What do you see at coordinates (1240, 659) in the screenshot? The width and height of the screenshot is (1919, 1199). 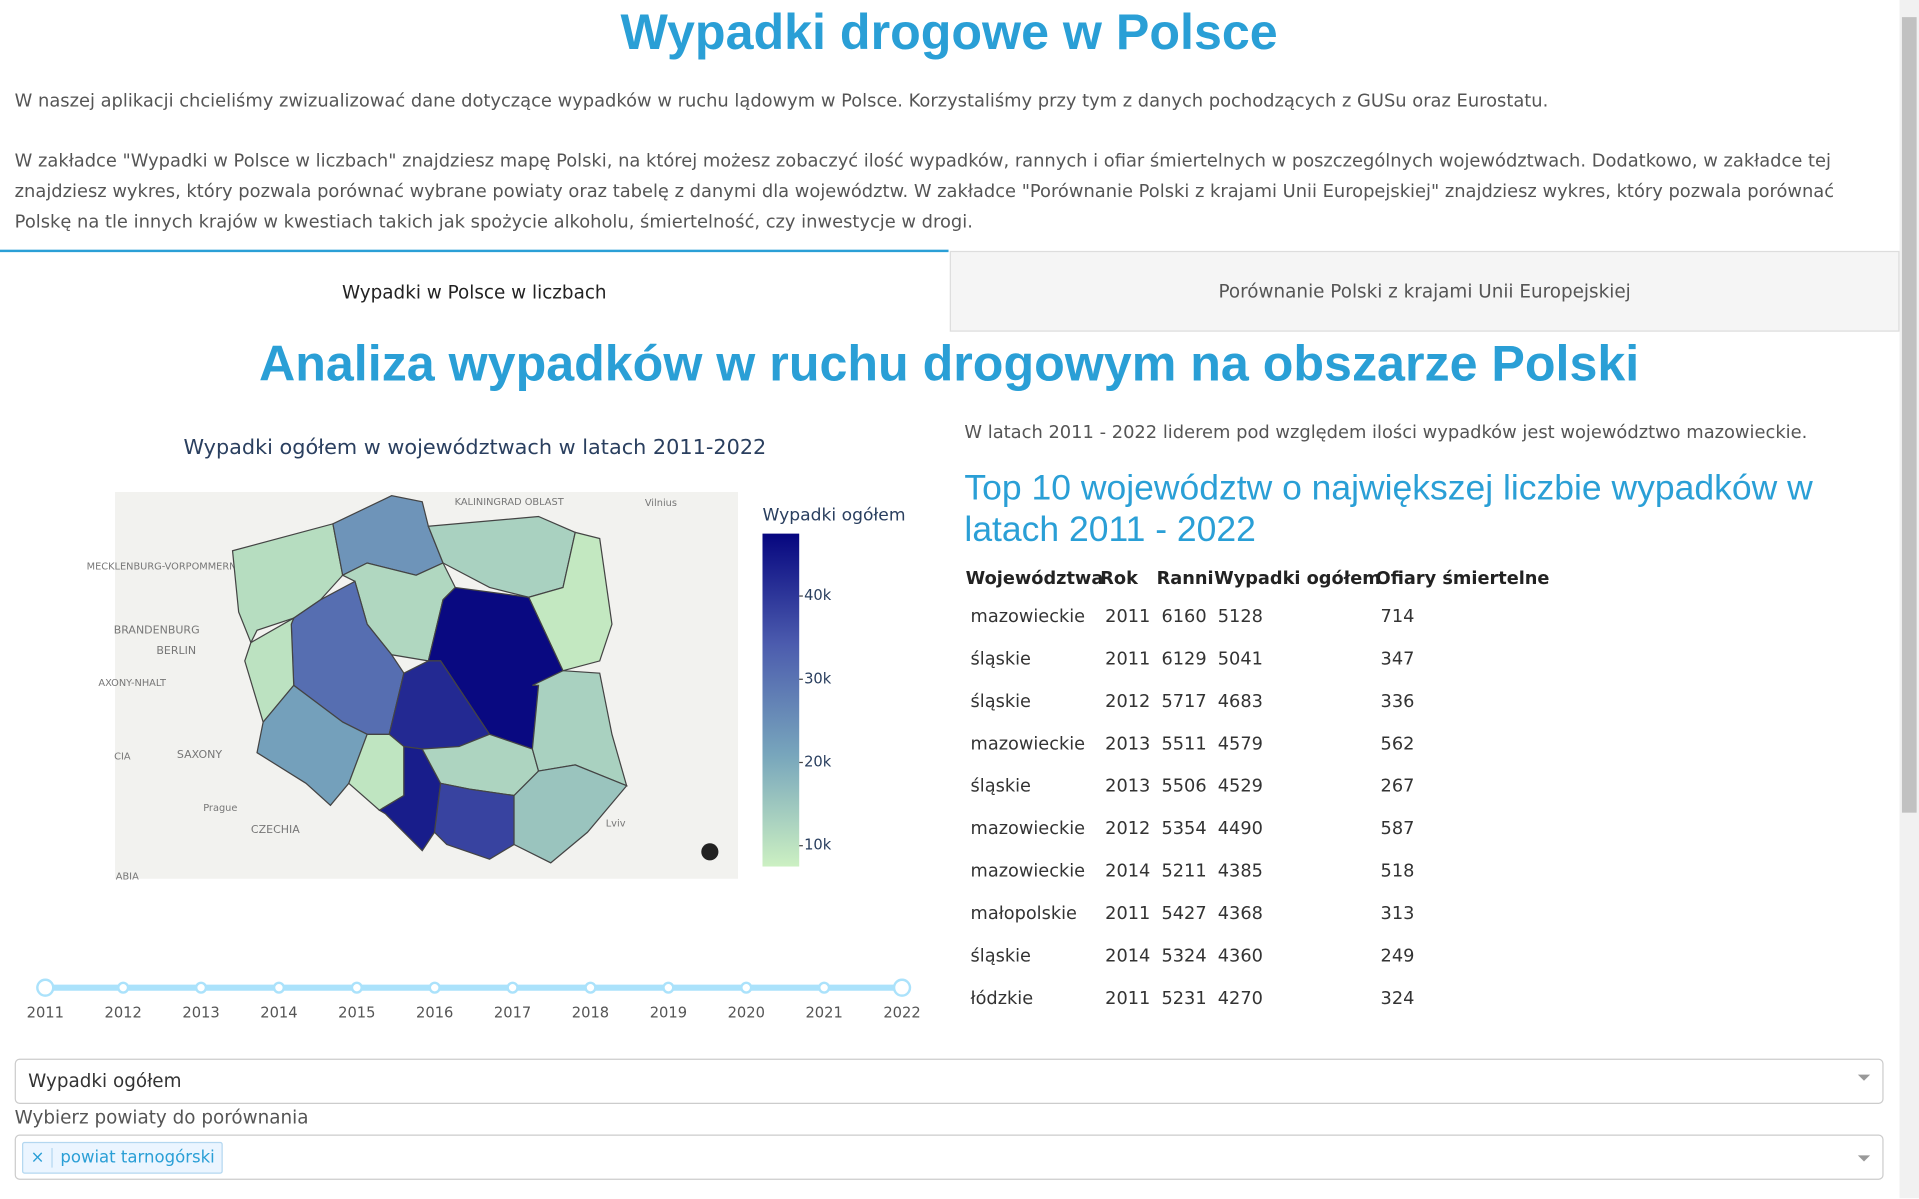 I see `table-cell: 5041` at bounding box center [1240, 659].